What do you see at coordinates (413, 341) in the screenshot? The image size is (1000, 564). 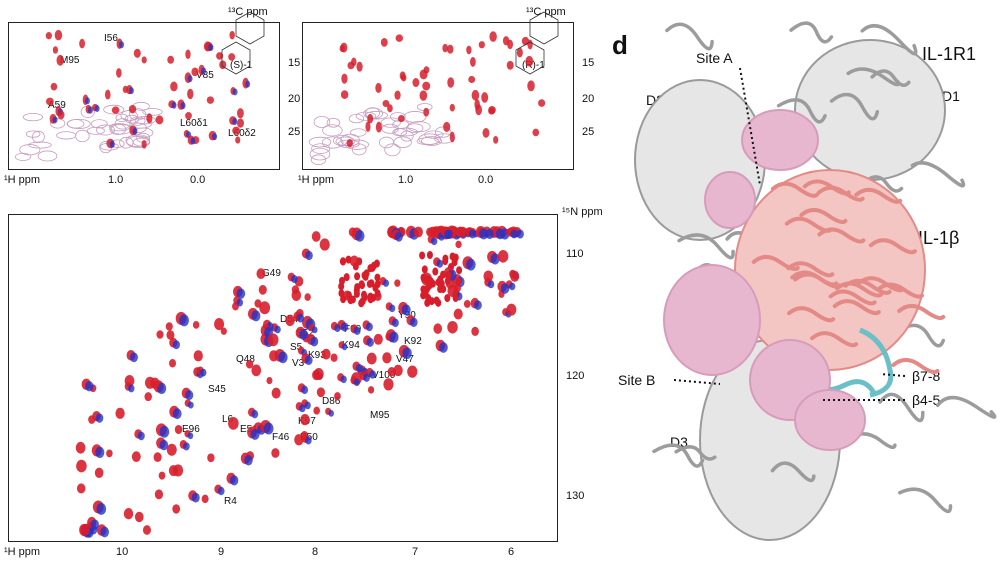 I see `peak-label: K92` at bounding box center [413, 341].